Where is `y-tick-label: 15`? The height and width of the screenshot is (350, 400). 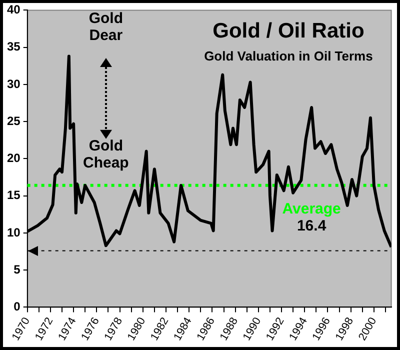
y-tick-label: 15 is located at coordinates (13, 195).